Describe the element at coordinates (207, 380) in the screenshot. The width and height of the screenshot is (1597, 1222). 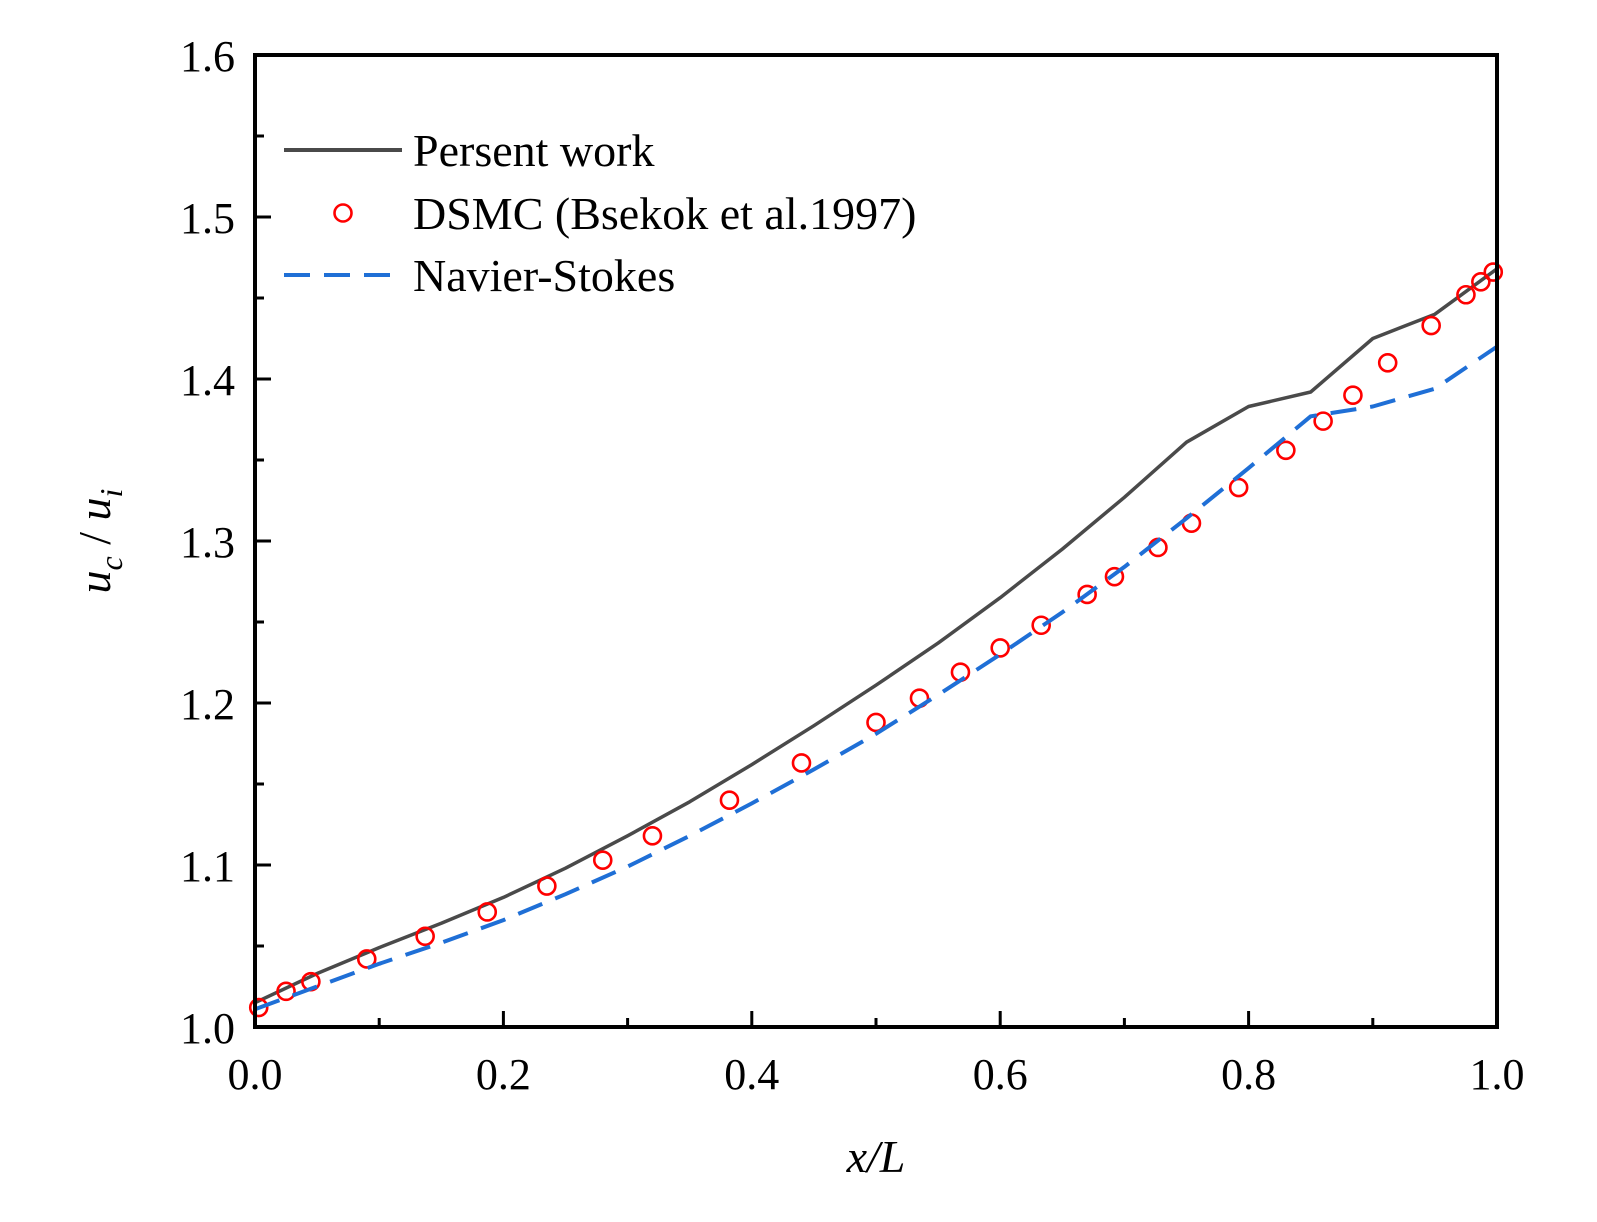
I see `y-tick-label-1.4: 1.4` at that location.